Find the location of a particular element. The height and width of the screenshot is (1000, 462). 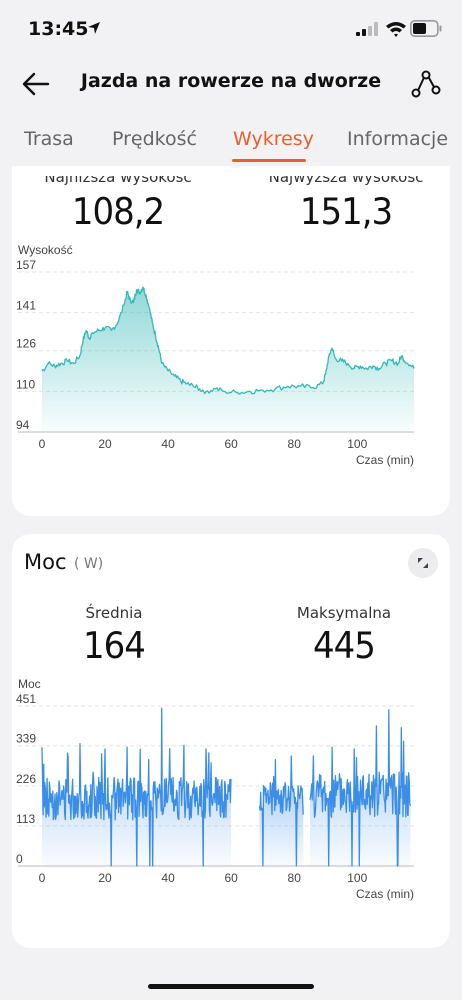

y-tick-label: 339 is located at coordinates (26, 739).